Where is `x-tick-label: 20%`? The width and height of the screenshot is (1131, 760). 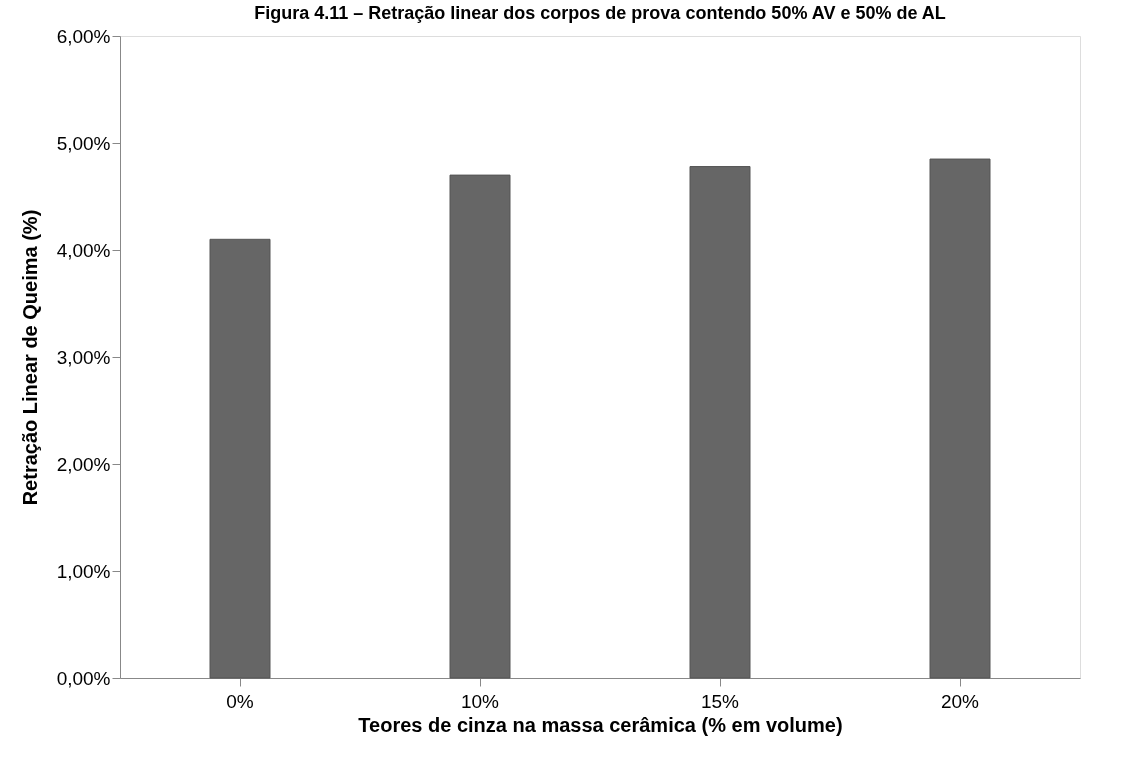
x-tick-label: 20% is located at coordinates (960, 701).